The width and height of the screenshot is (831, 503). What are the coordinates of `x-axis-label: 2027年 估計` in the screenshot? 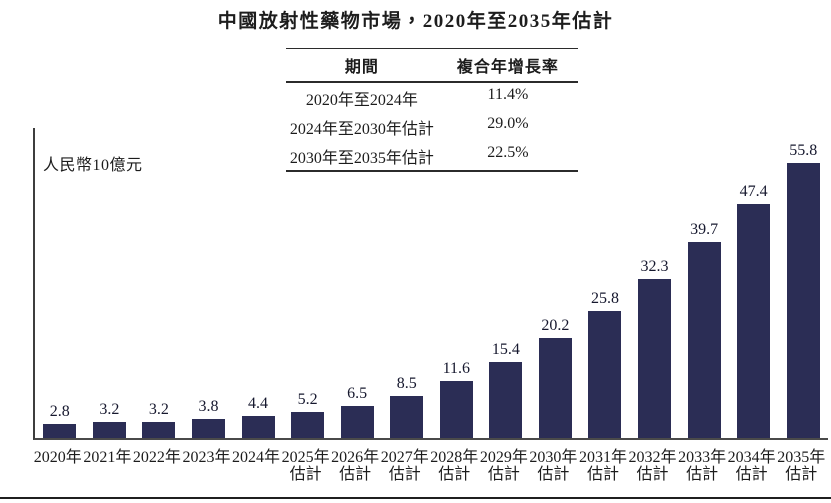 It's located at (405, 466).